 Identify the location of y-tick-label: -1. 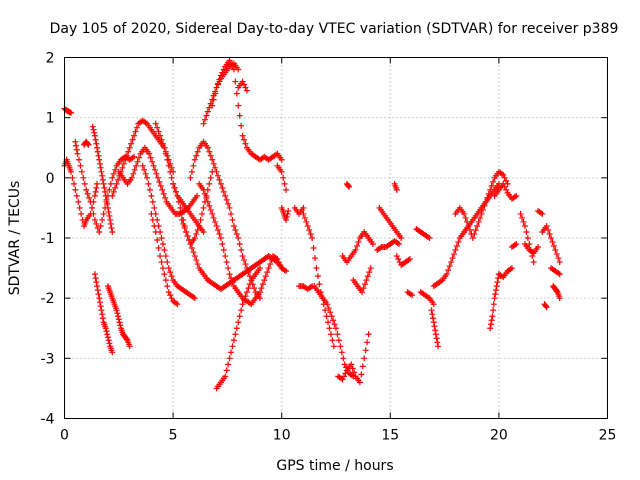
(48, 239).